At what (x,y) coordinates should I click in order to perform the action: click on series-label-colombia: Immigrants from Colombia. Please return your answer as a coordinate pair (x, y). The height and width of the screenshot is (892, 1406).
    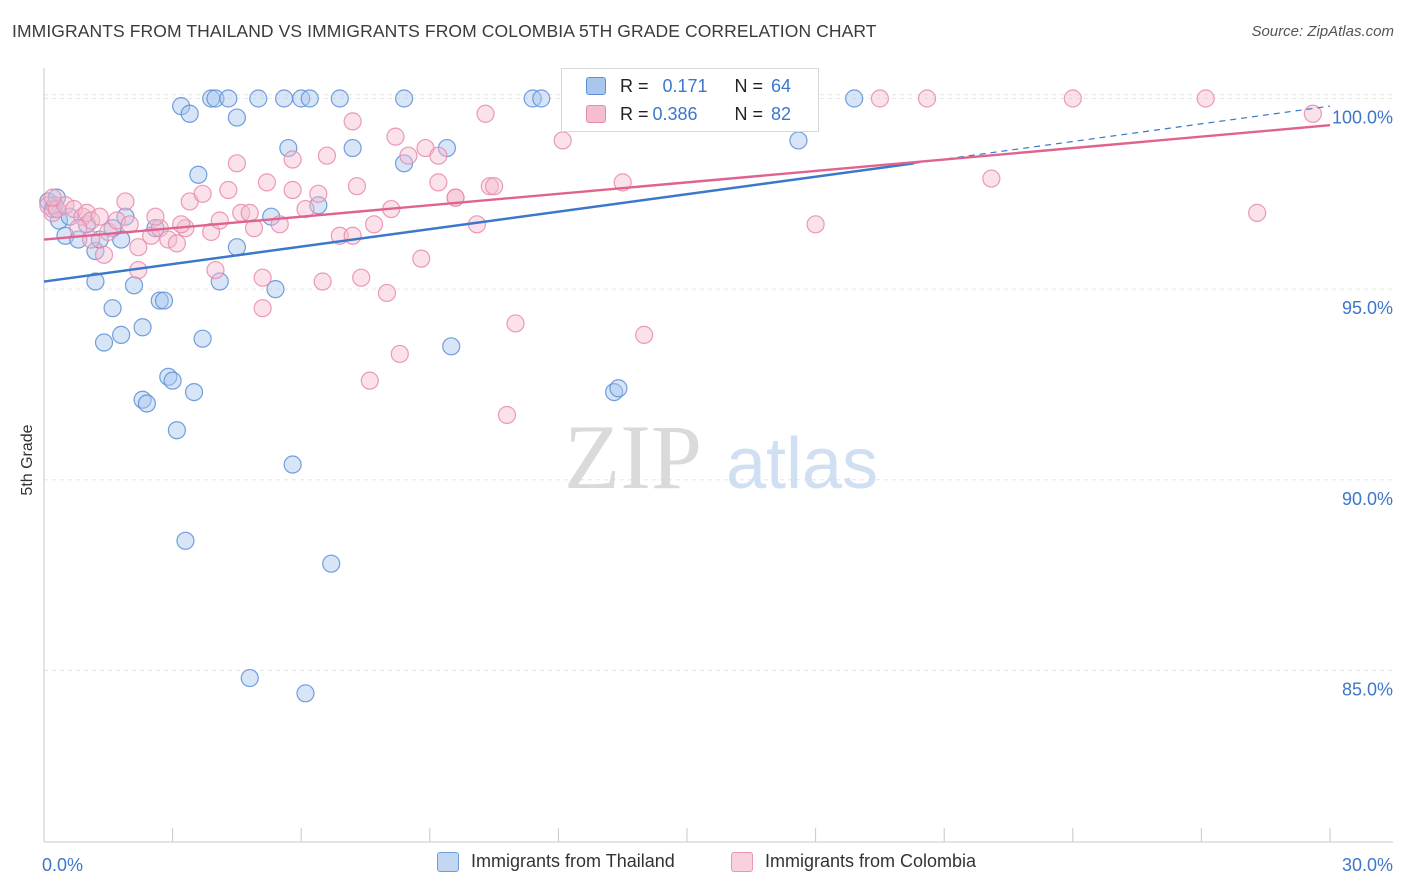
    Looking at the image, I should click on (871, 861).